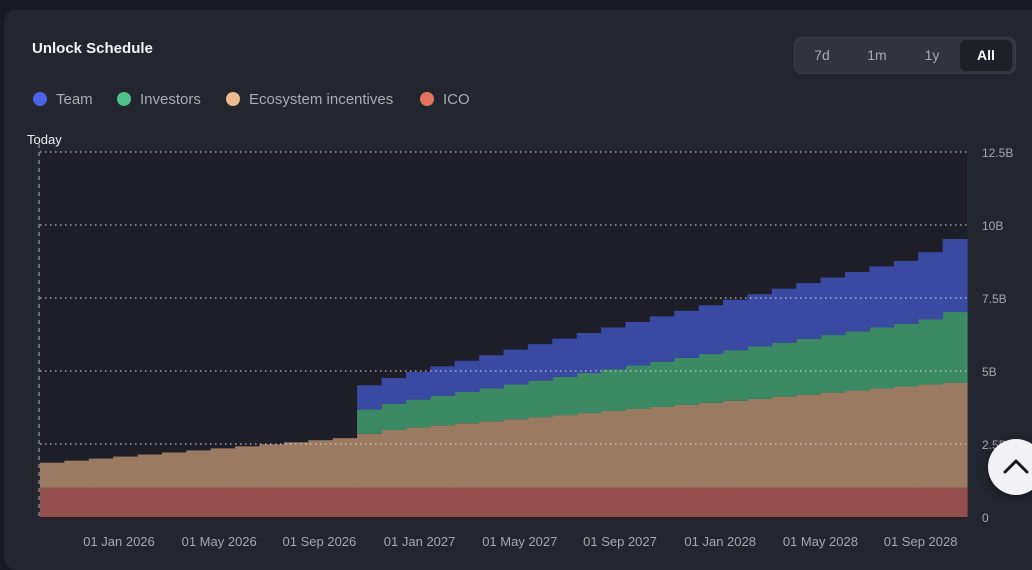  What do you see at coordinates (1010, 467) in the screenshot?
I see `scroll-to-top-button` at bounding box center [1010, 467].